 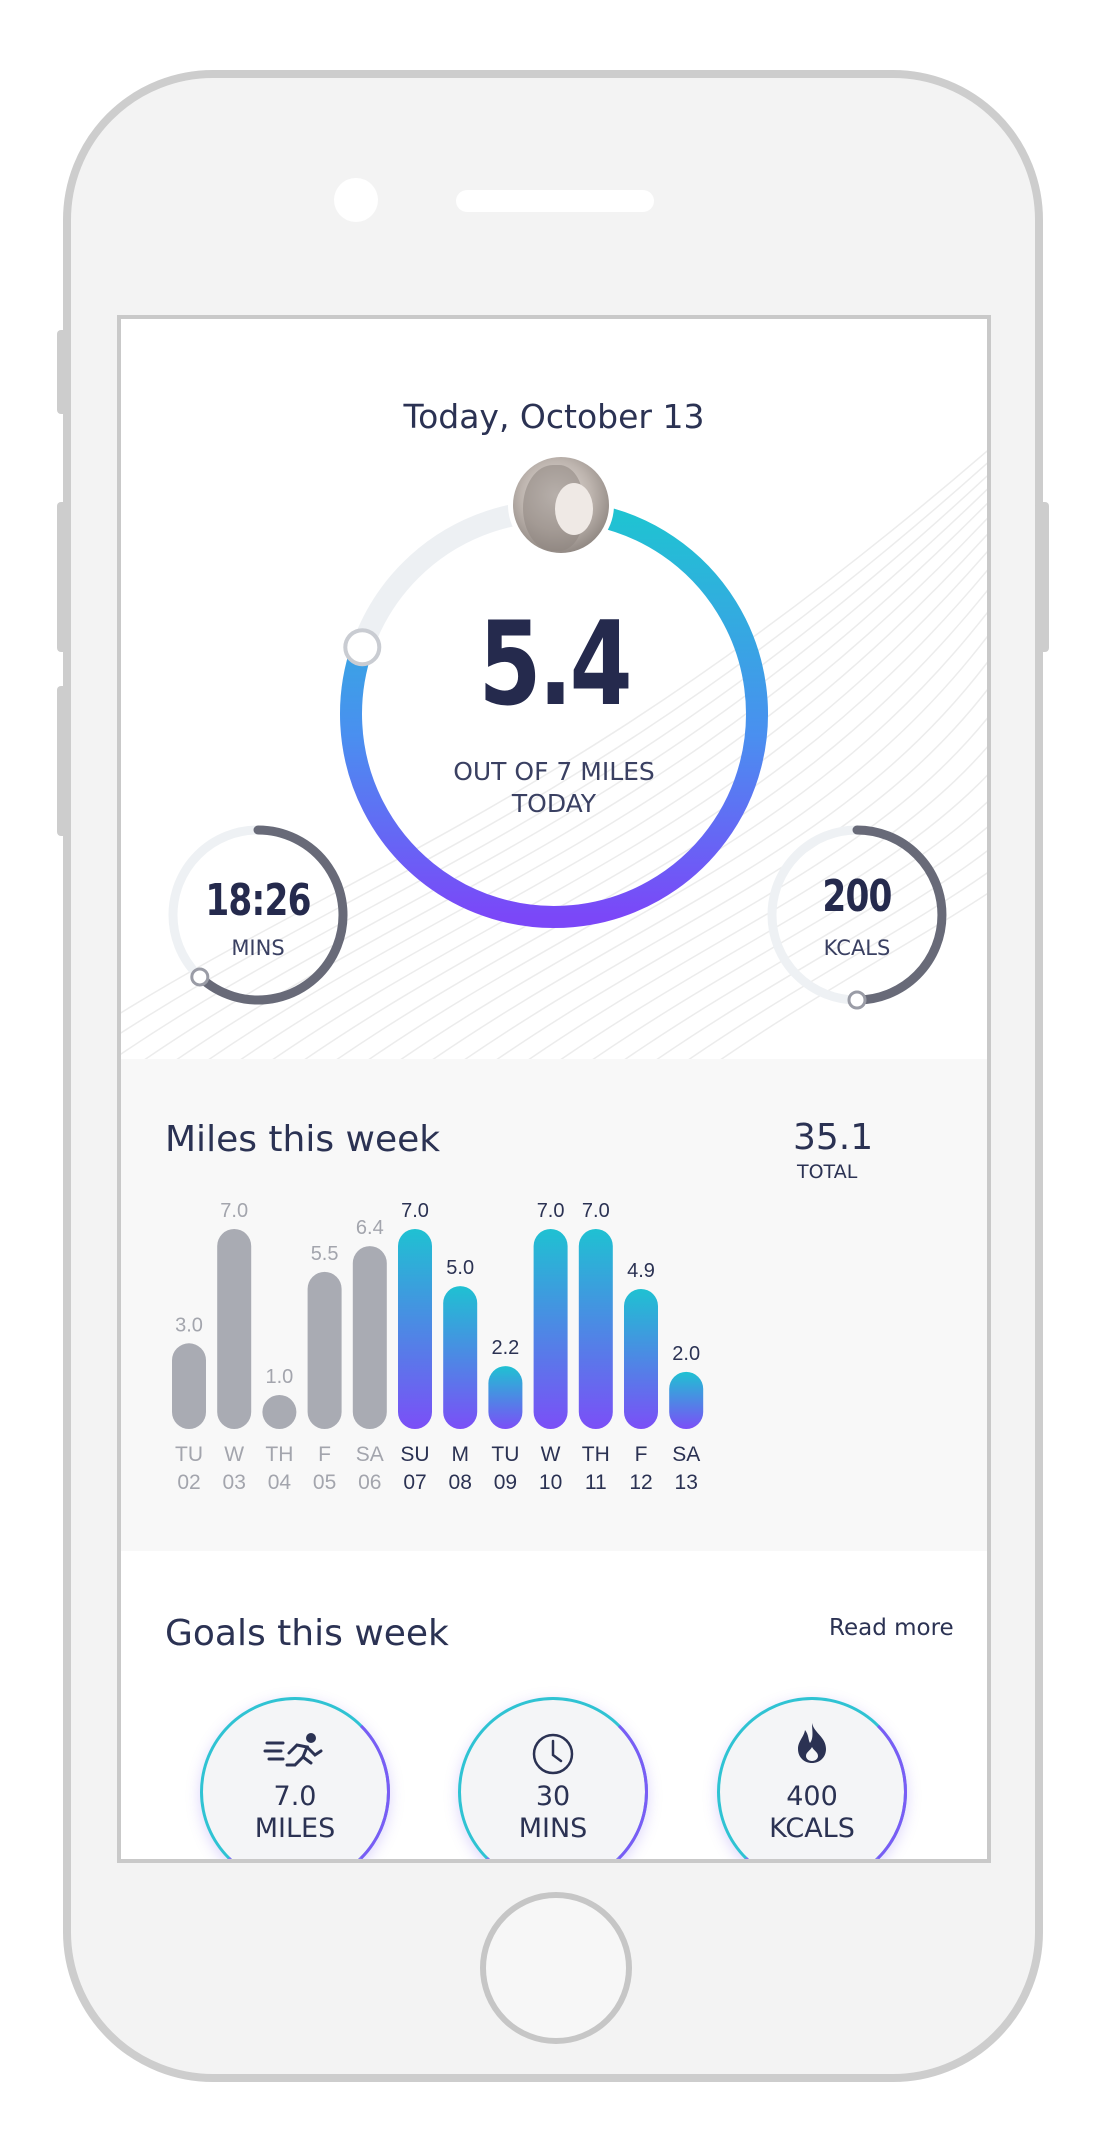 I want to click on goal-minutes: 30 MINS, so click(x=553, y=1778).